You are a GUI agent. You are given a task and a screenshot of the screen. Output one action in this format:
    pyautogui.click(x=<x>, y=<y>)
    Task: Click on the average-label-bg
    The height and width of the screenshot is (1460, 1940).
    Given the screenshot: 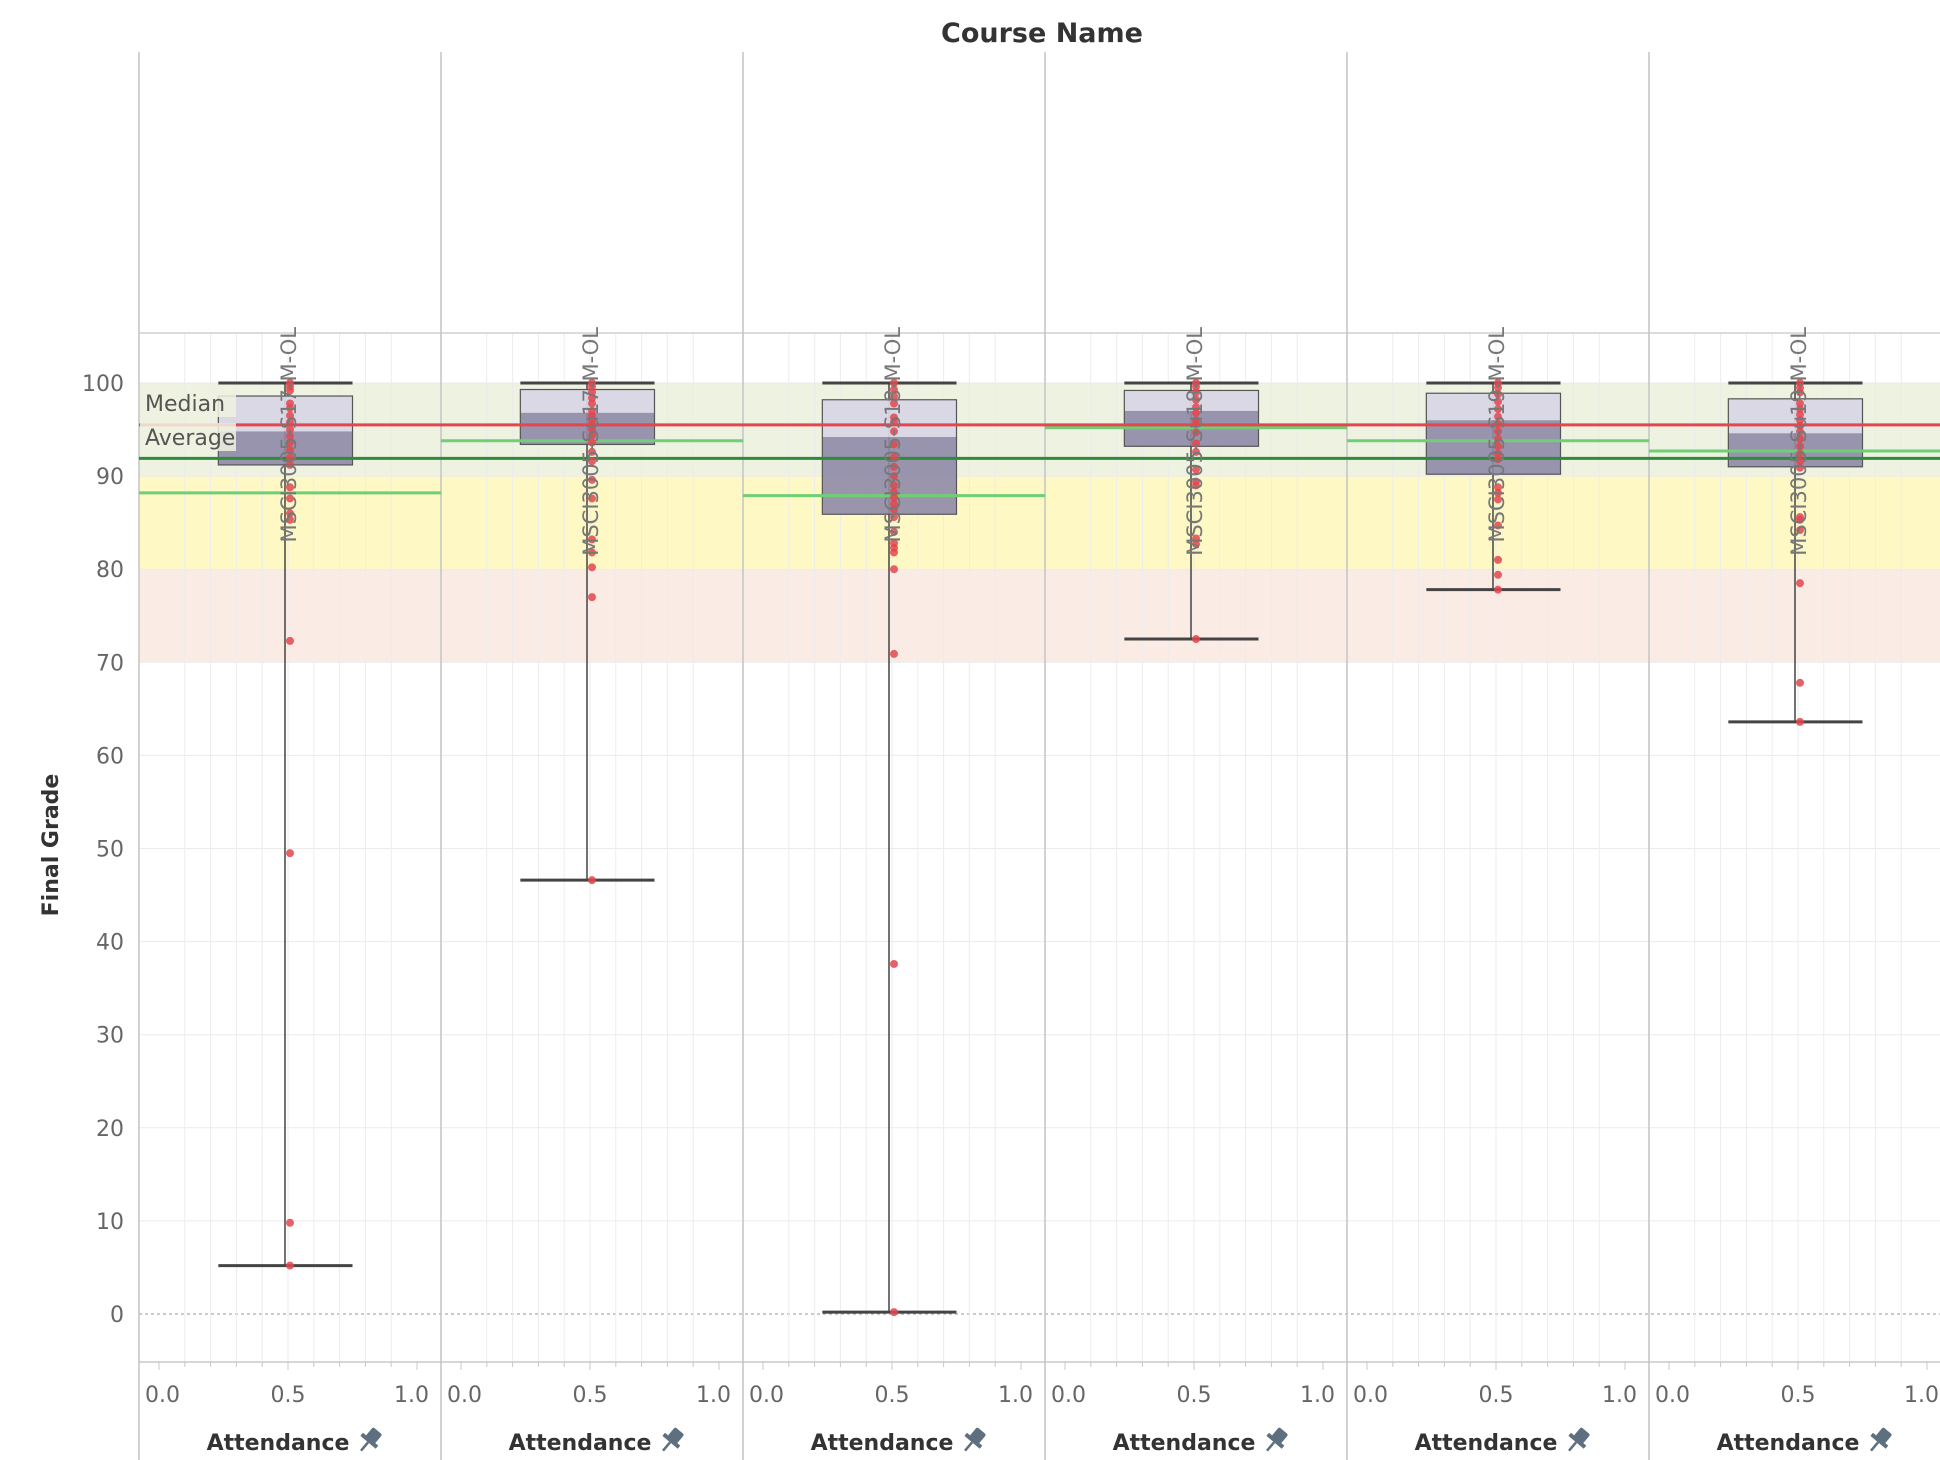 What is the action you would take?
    pyautogui.click(x=188, y=437)
    